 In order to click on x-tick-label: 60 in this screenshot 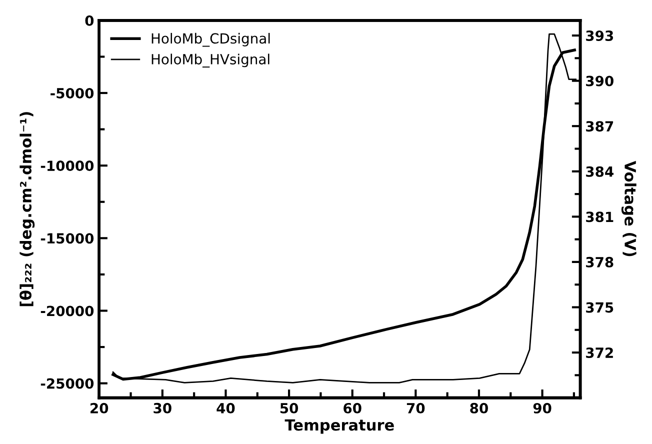, I will do `click(353, 408)`.